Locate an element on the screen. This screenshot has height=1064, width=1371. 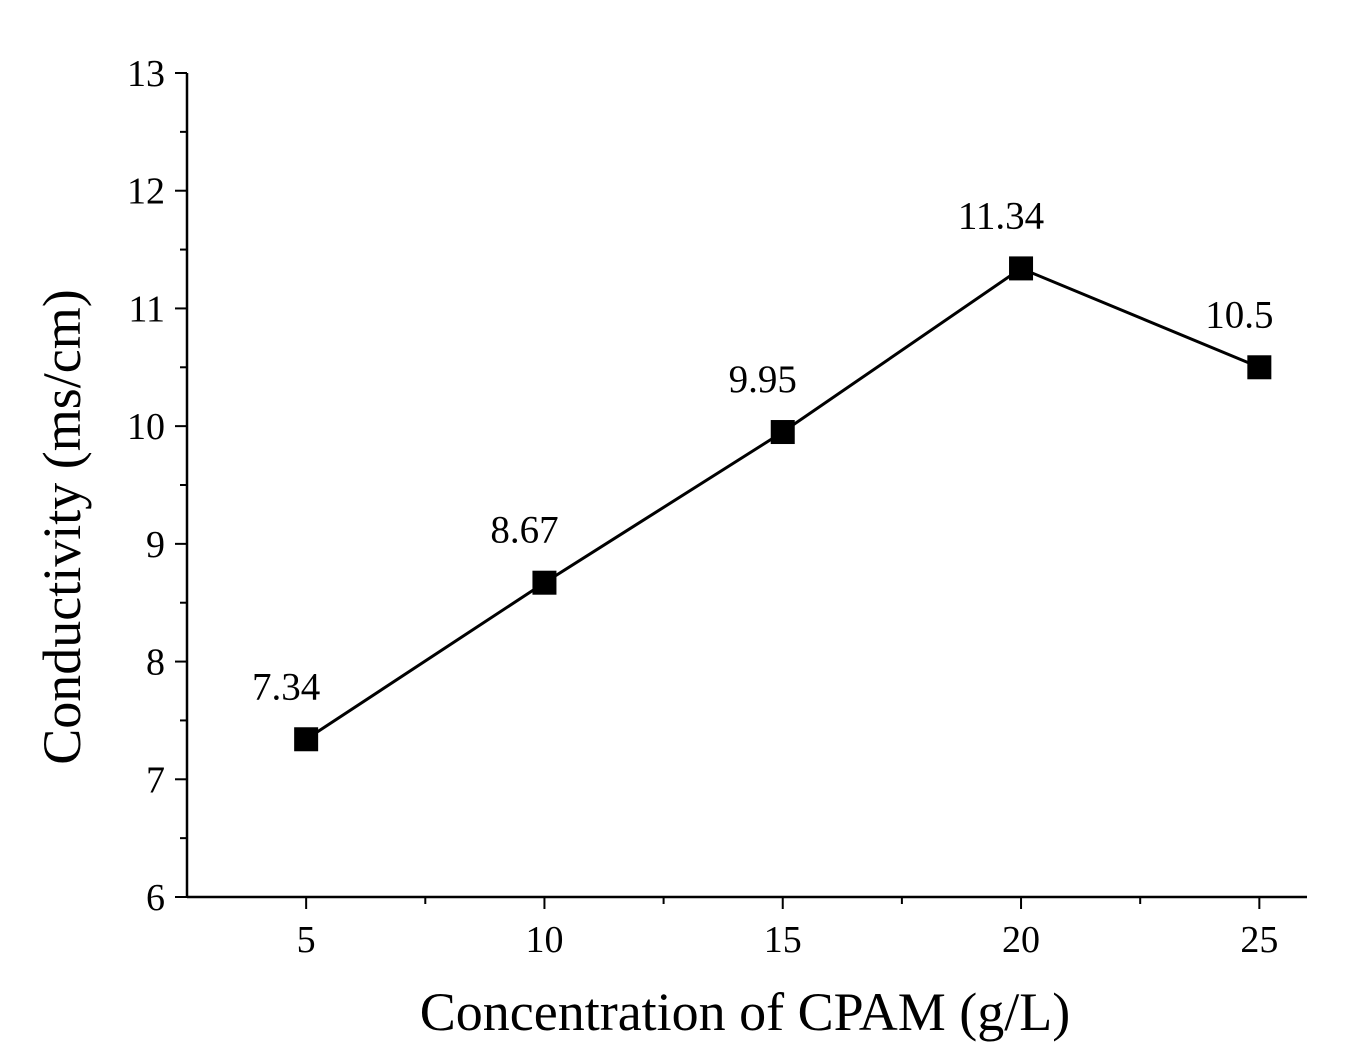
y-tick-label: 11 is located at coordinates (146, 309).